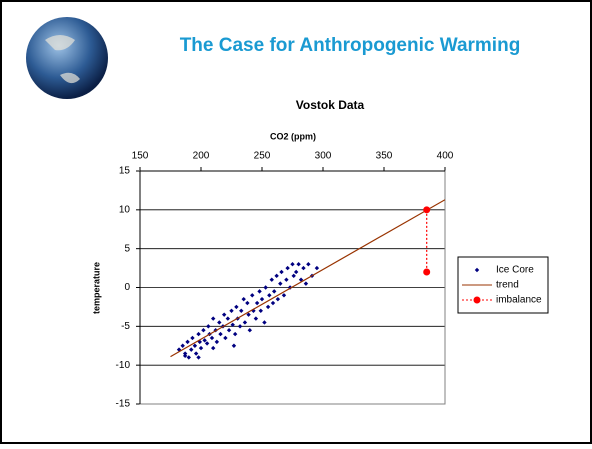  Describe the element at coordinates (125, 209) in the screenshot. I see `y-tick-label: 10` at that location.